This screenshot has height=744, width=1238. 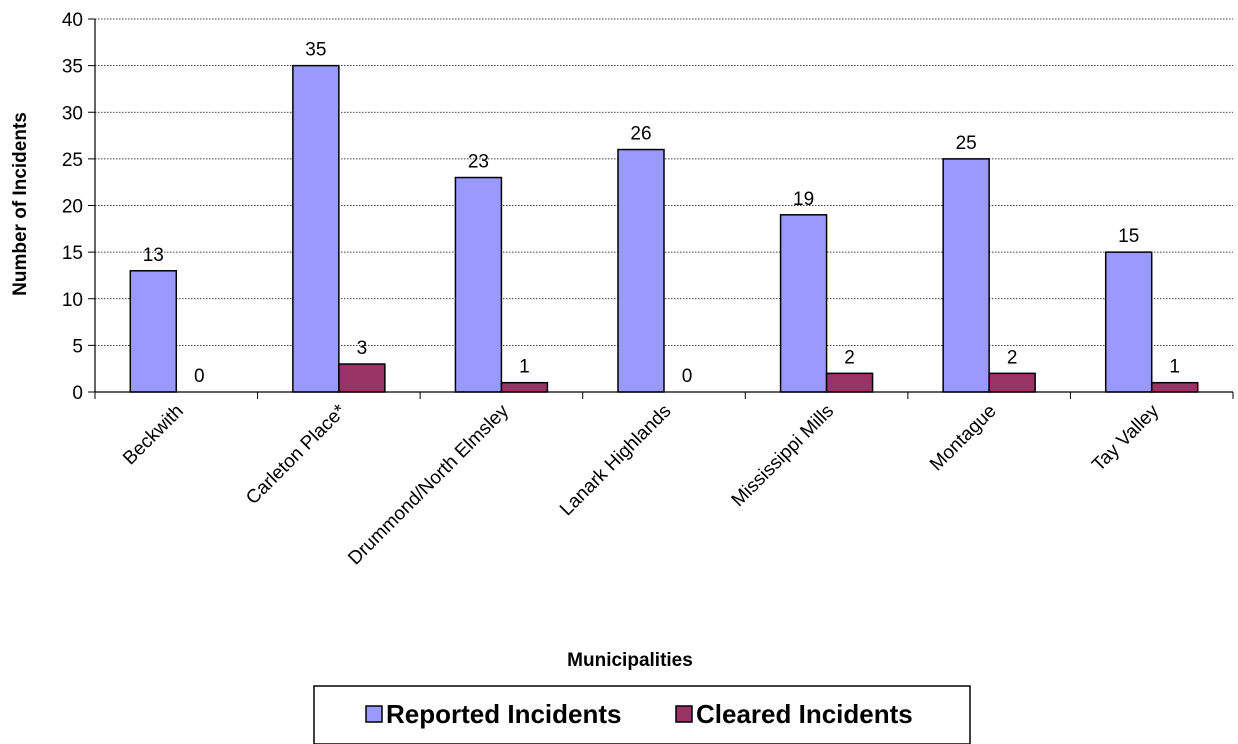 What do you see at coordinates (296, 454) in the screenshot?
I see `x-tick-label: Carleton Place*` at bounding box center [296, 454].